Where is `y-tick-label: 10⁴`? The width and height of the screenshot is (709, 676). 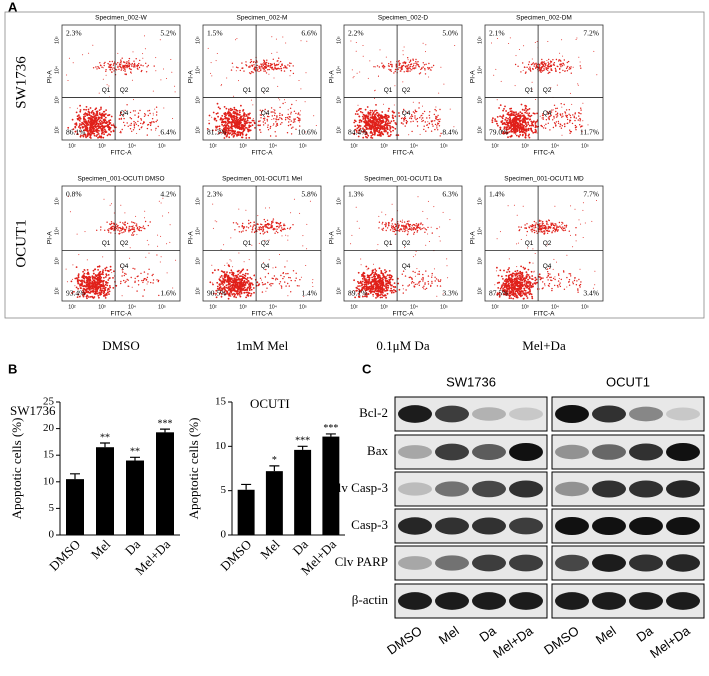
y-tick-label: 10⁴ is located at coordinates (198, 70).